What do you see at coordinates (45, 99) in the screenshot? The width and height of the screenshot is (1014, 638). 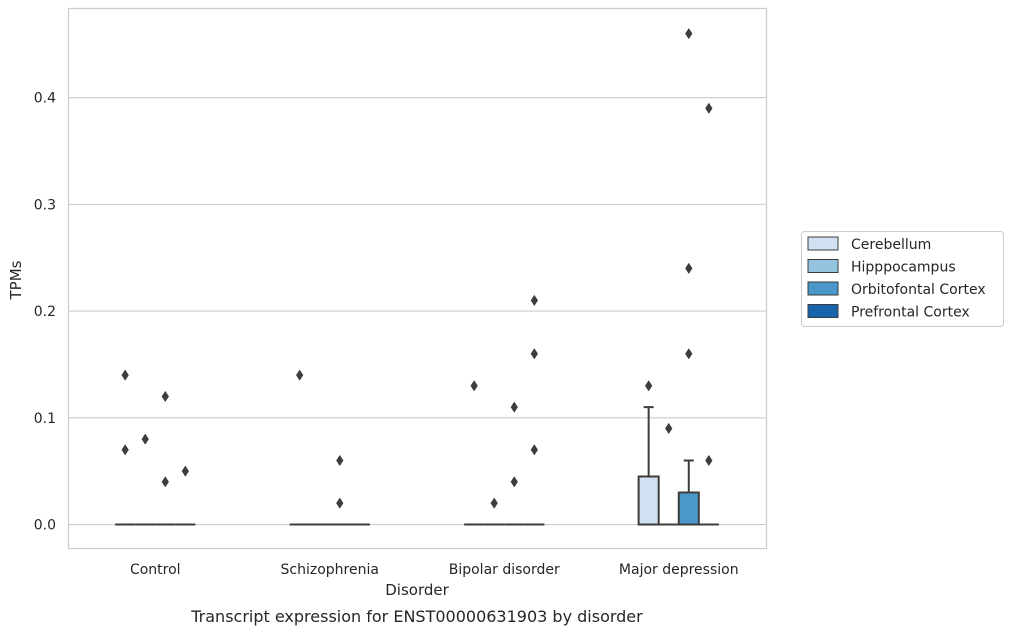 I see `y-tick-label: 0.4` at bounding box center [45, 99].